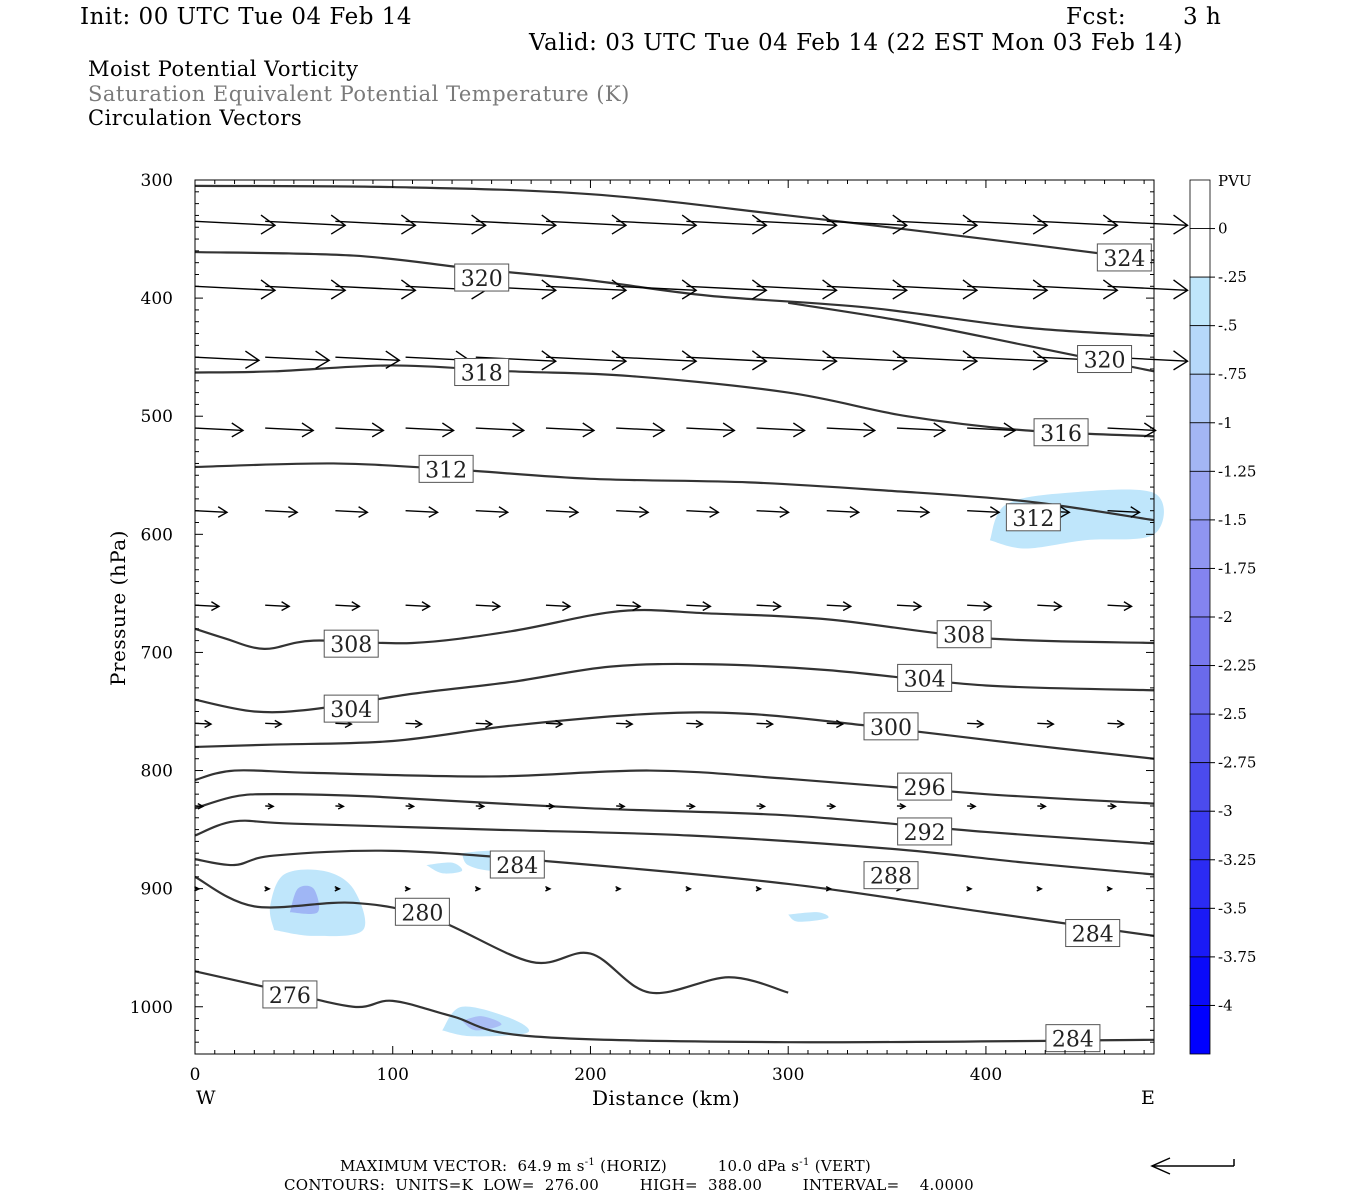 This screenshot has height=1200, width=1350. I want to click on colorbar-label: -2, so click(1225, 617).